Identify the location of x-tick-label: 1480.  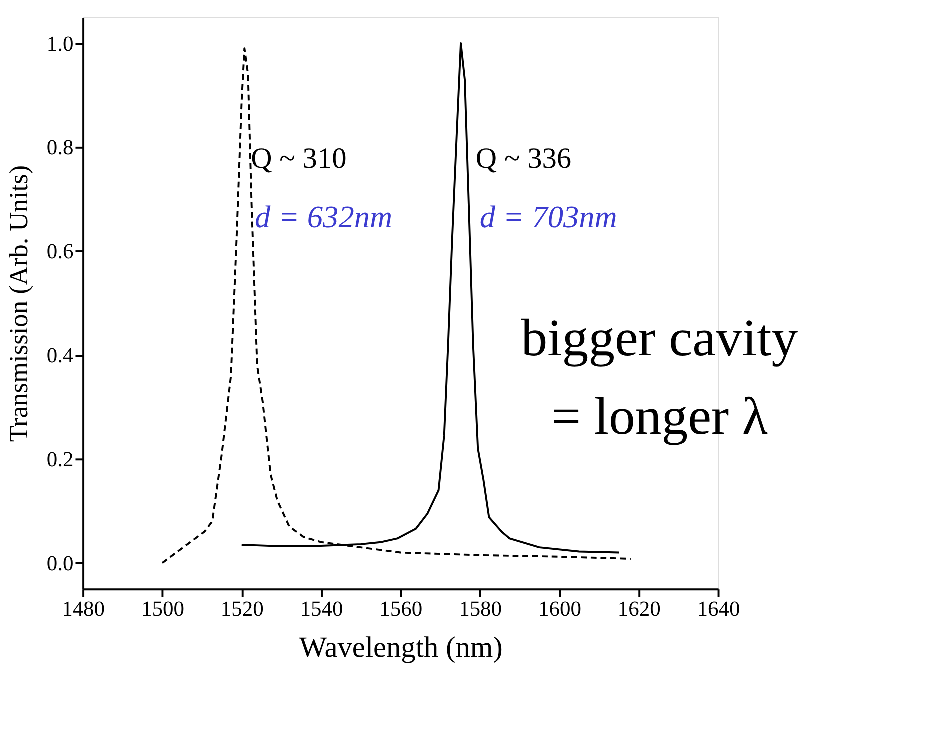
(84, 609).